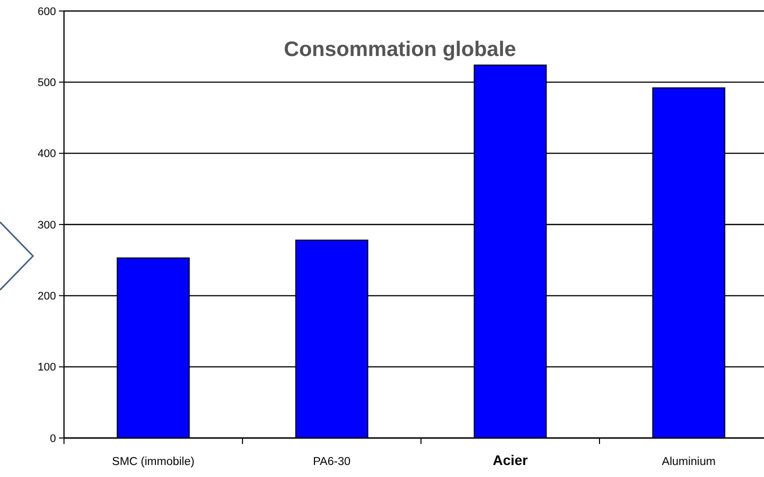  I want to click on y-tick-label: 100, so click(47, 368).